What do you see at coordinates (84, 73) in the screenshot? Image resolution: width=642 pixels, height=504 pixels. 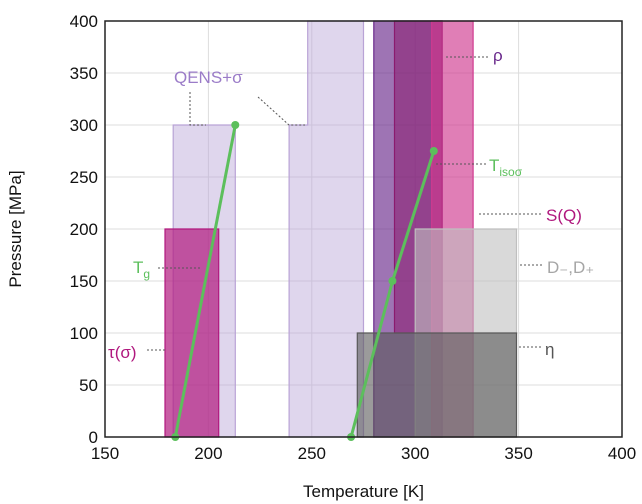 I see `y-tick-label: 350` at bounding box center [84, 73].